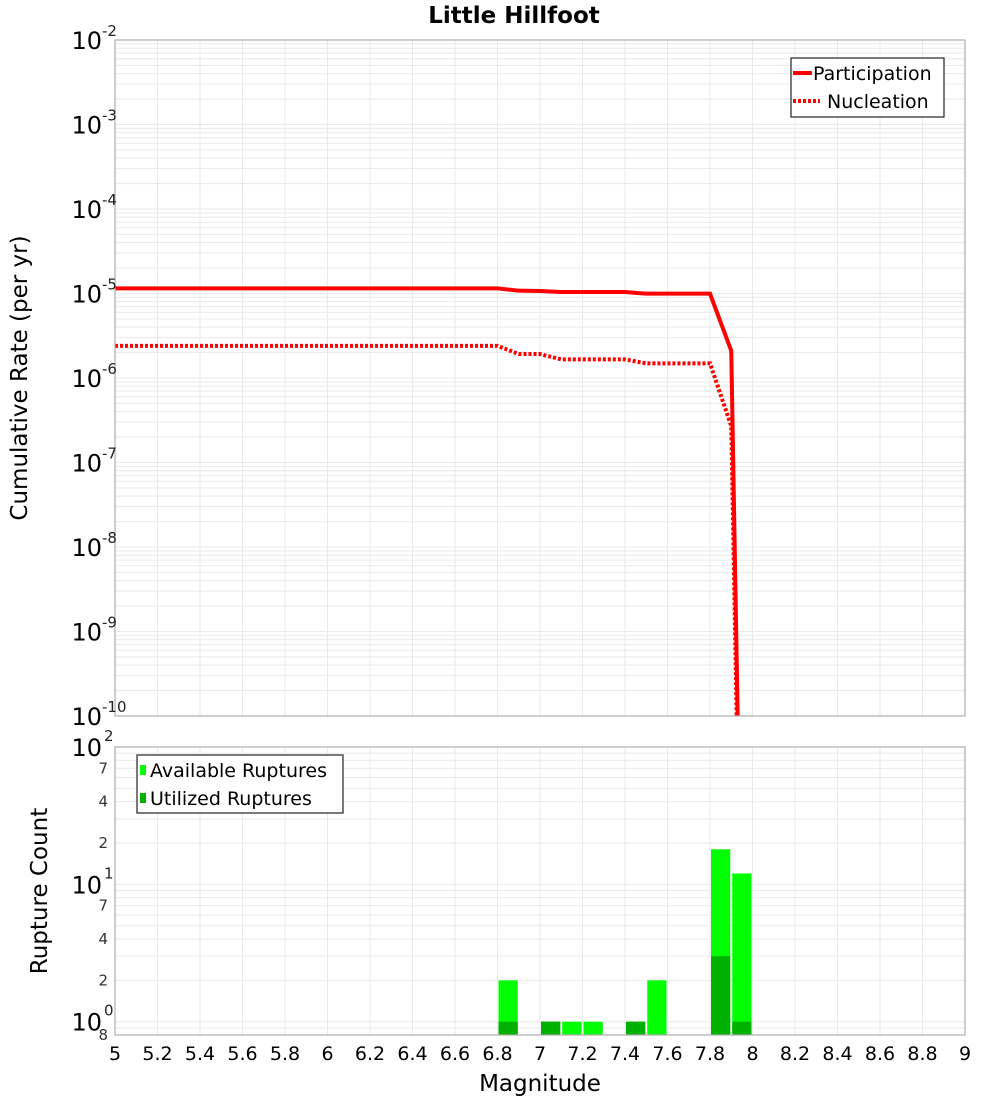  Describe the element at coordinates (455, 1054) in the screenshot. I see `x-tick-label: 6.6` at that location.